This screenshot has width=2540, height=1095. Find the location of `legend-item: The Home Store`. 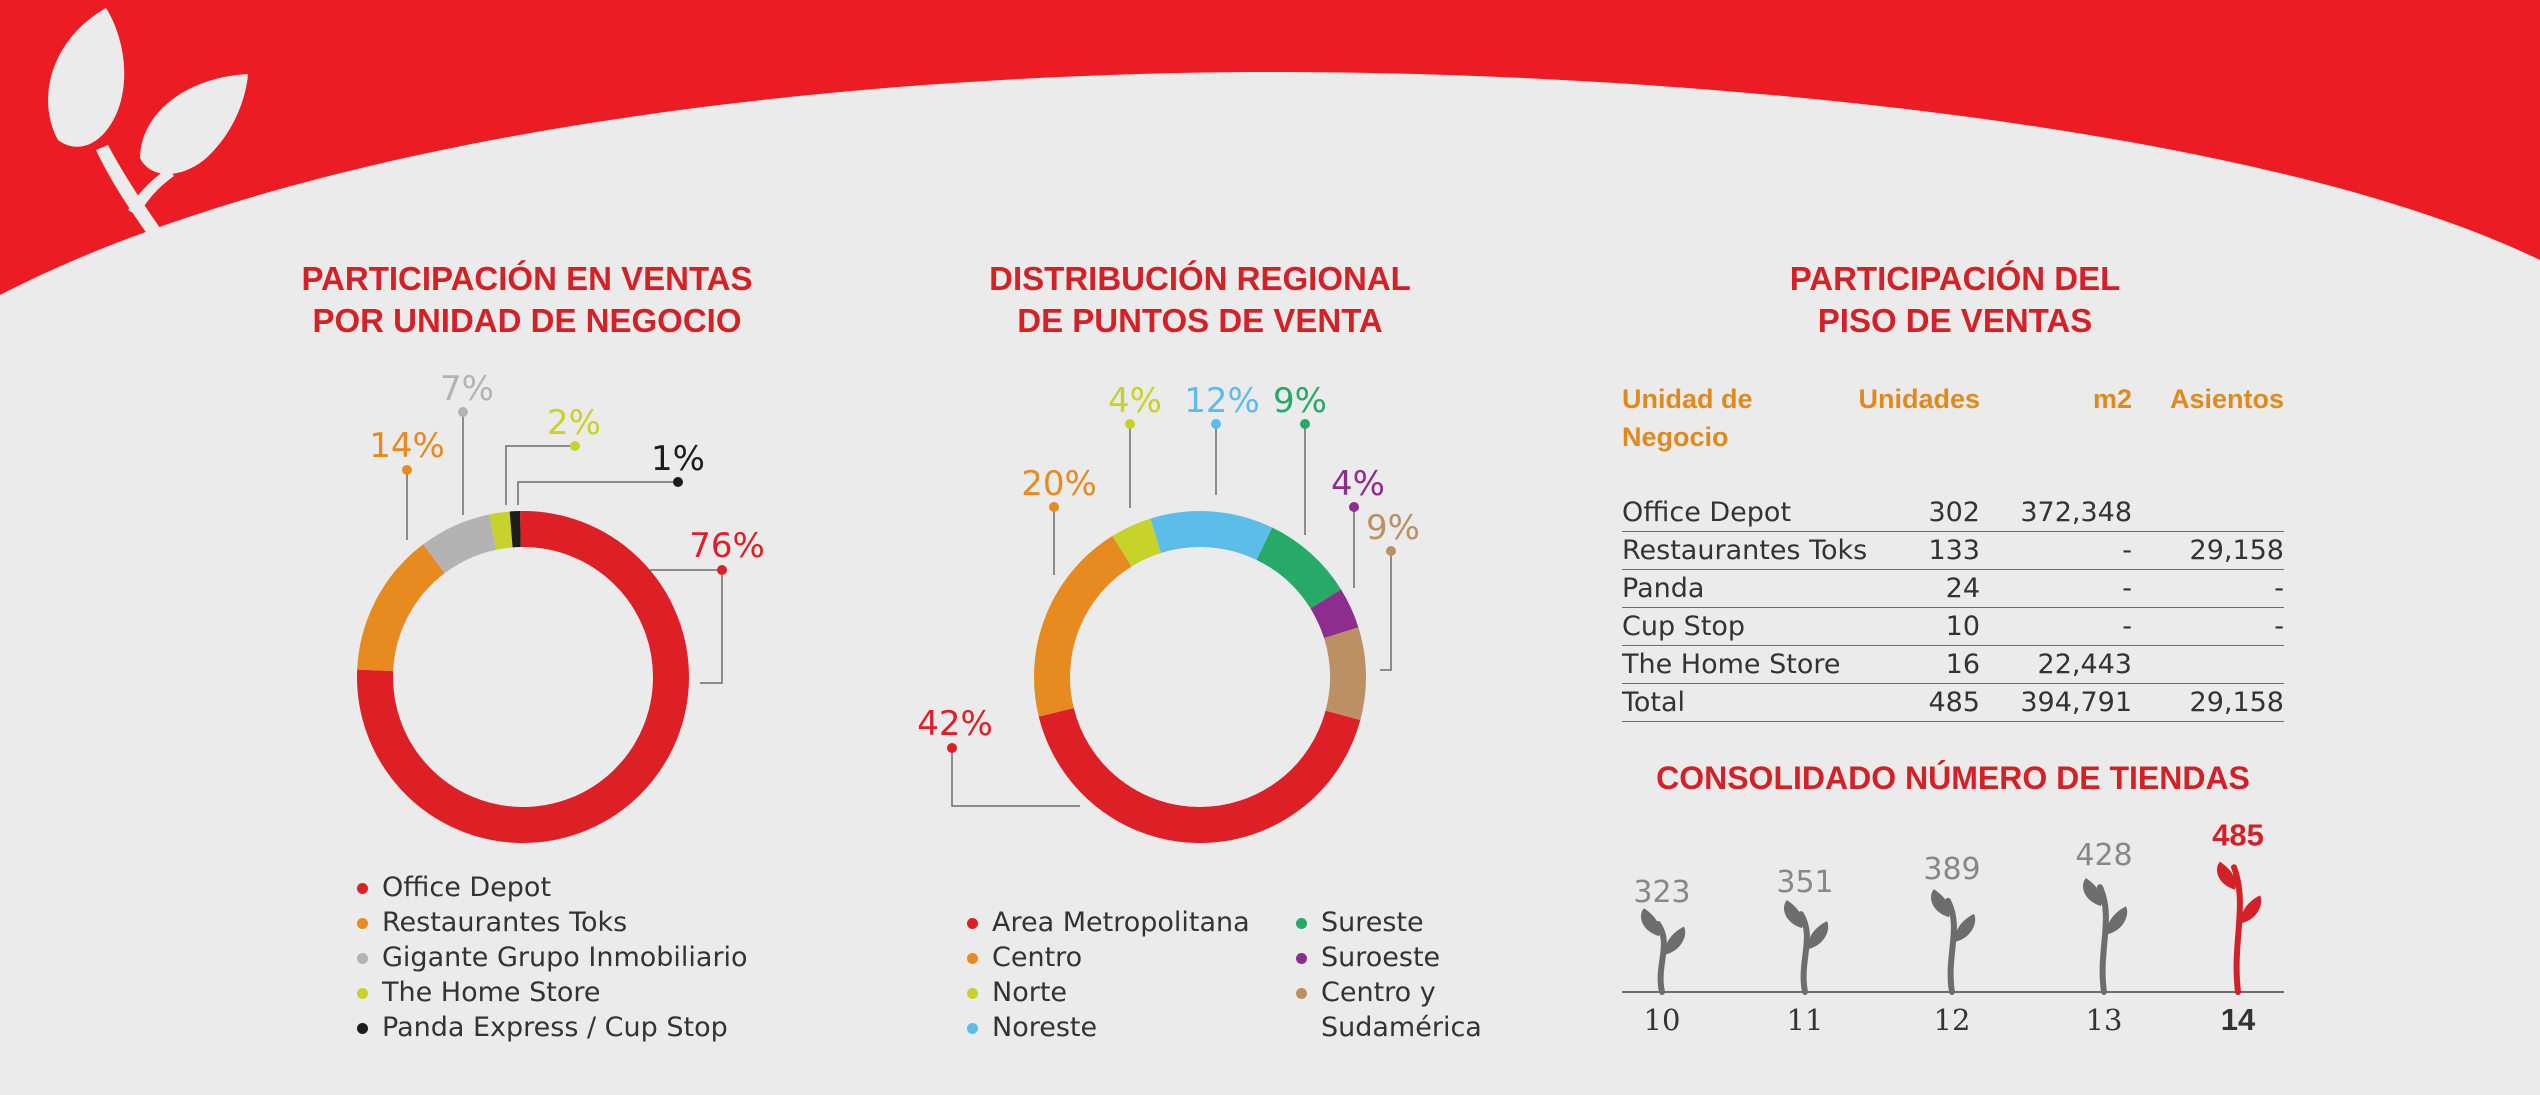

legend-item: The Home Store is located at coordinates (552, 992).